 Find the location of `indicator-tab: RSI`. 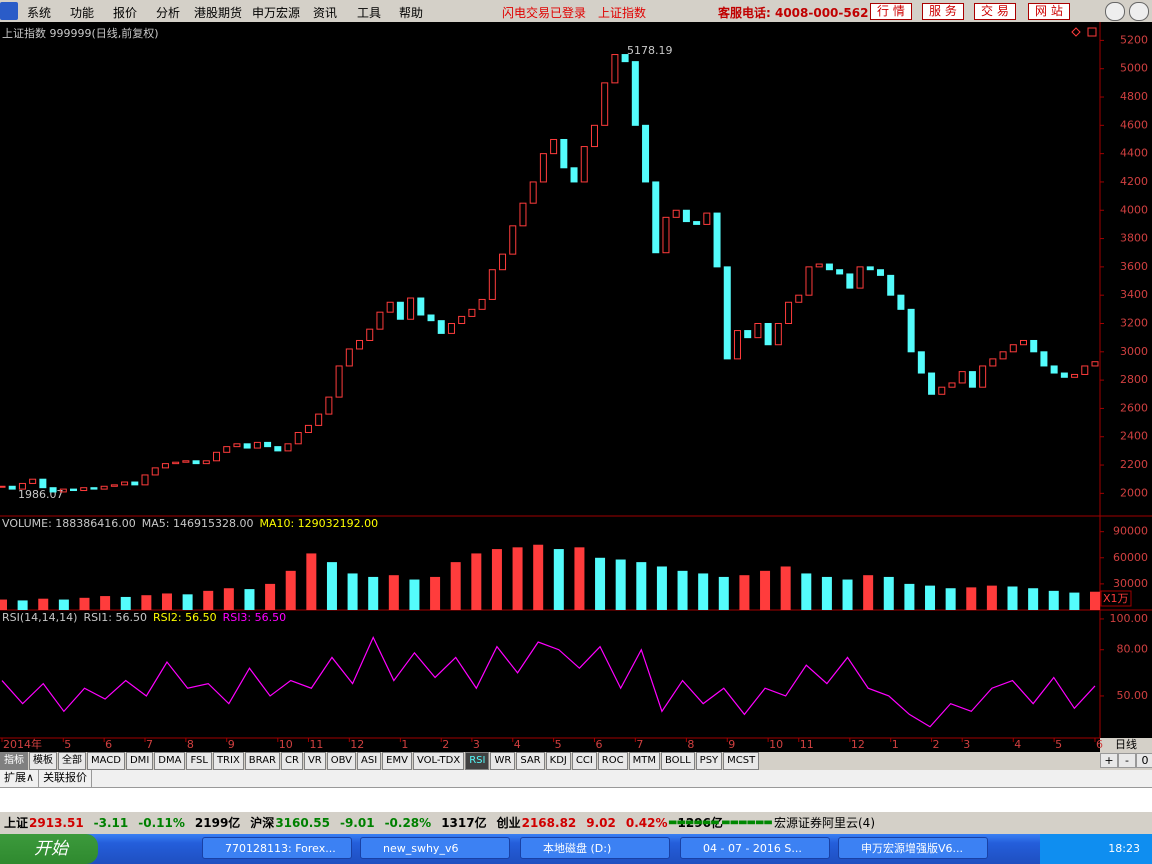

indicator-tab: RSI is located at coordinates (477, 761).